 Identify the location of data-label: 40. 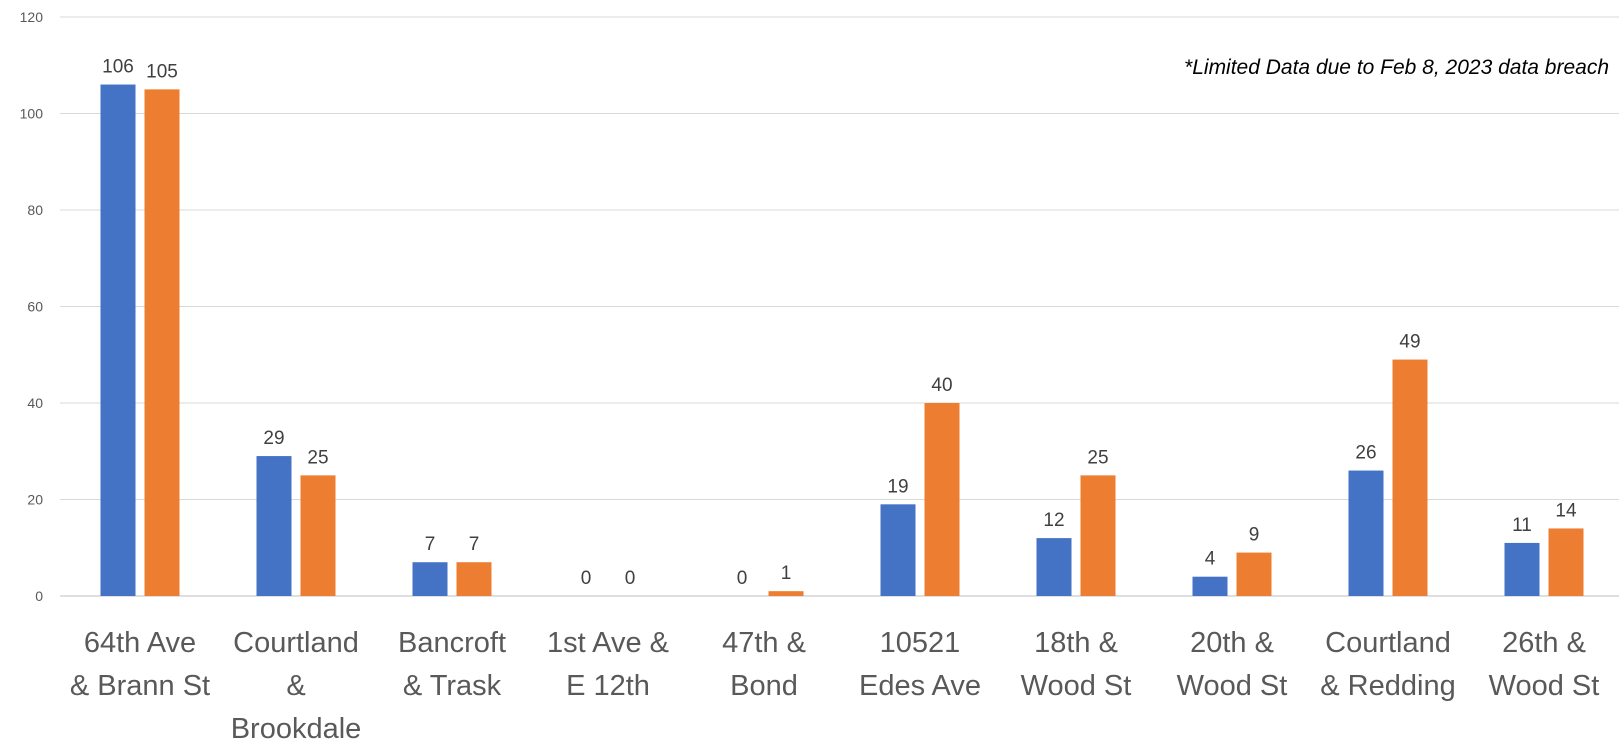
(941, 385).